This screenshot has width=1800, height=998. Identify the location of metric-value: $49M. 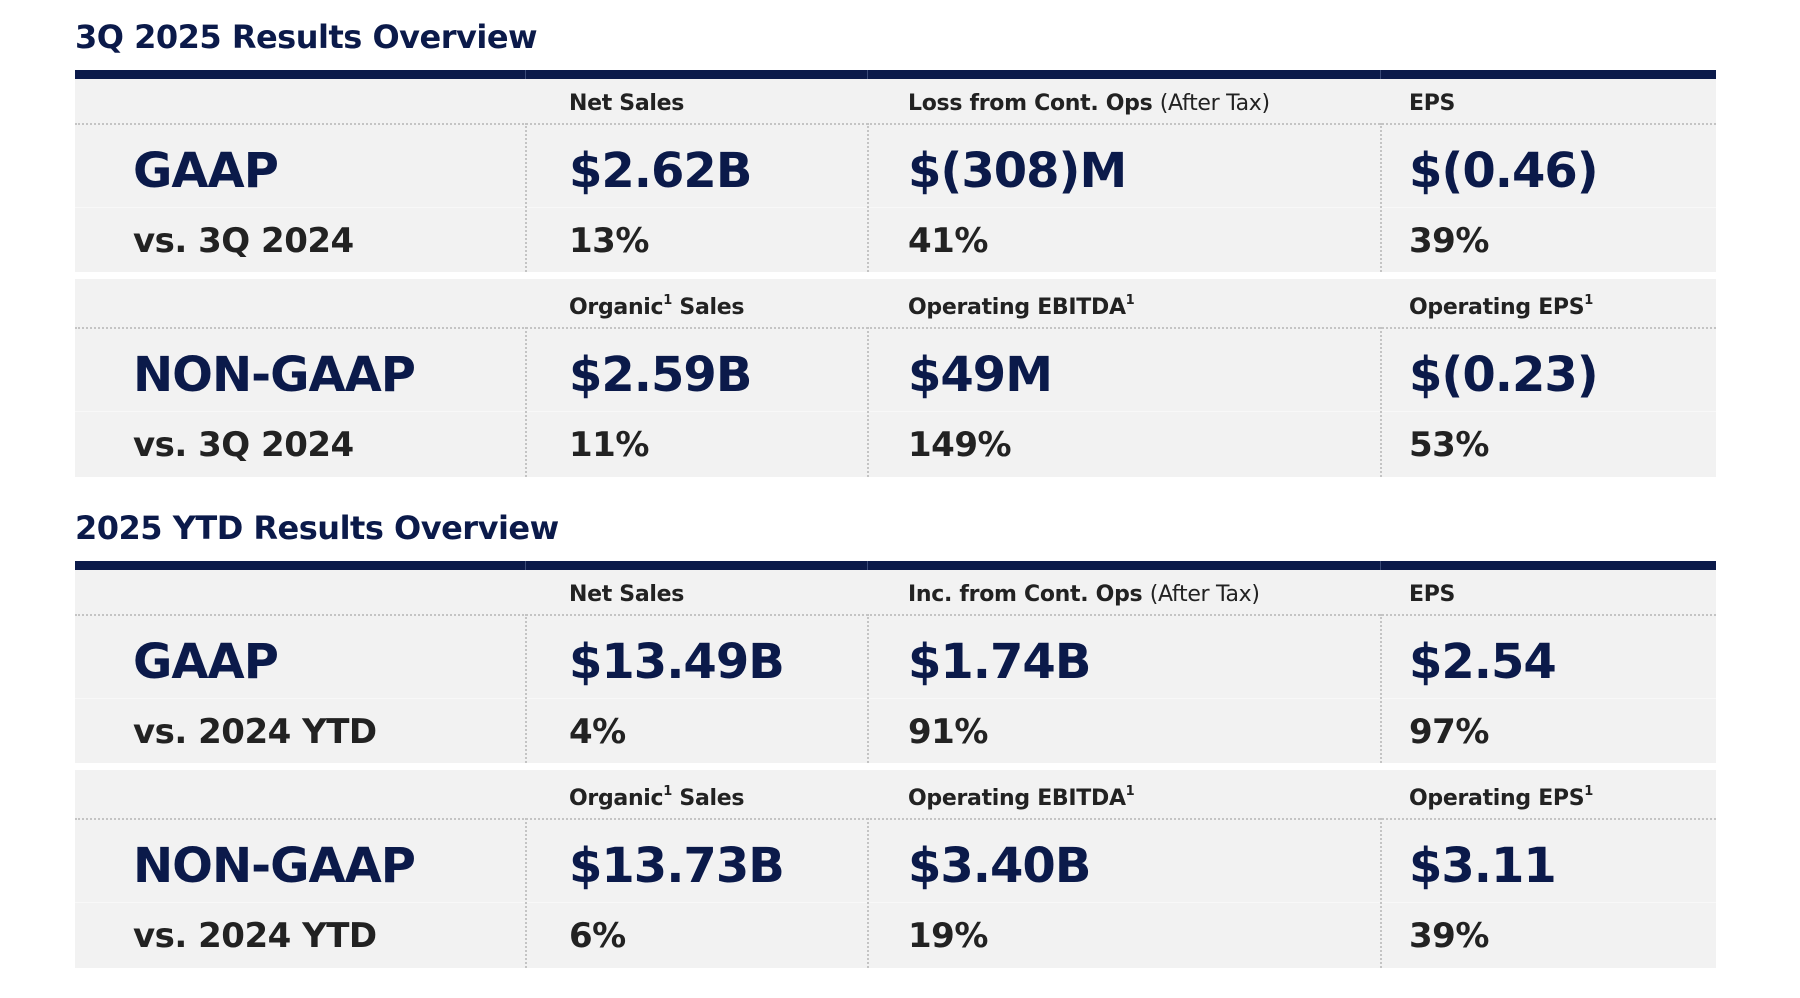
(980, 375).